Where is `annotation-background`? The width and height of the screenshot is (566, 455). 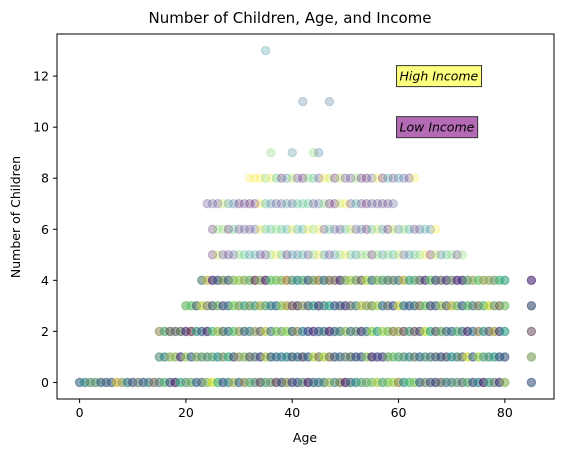
annotation-background is located at coordinates (437, 127).